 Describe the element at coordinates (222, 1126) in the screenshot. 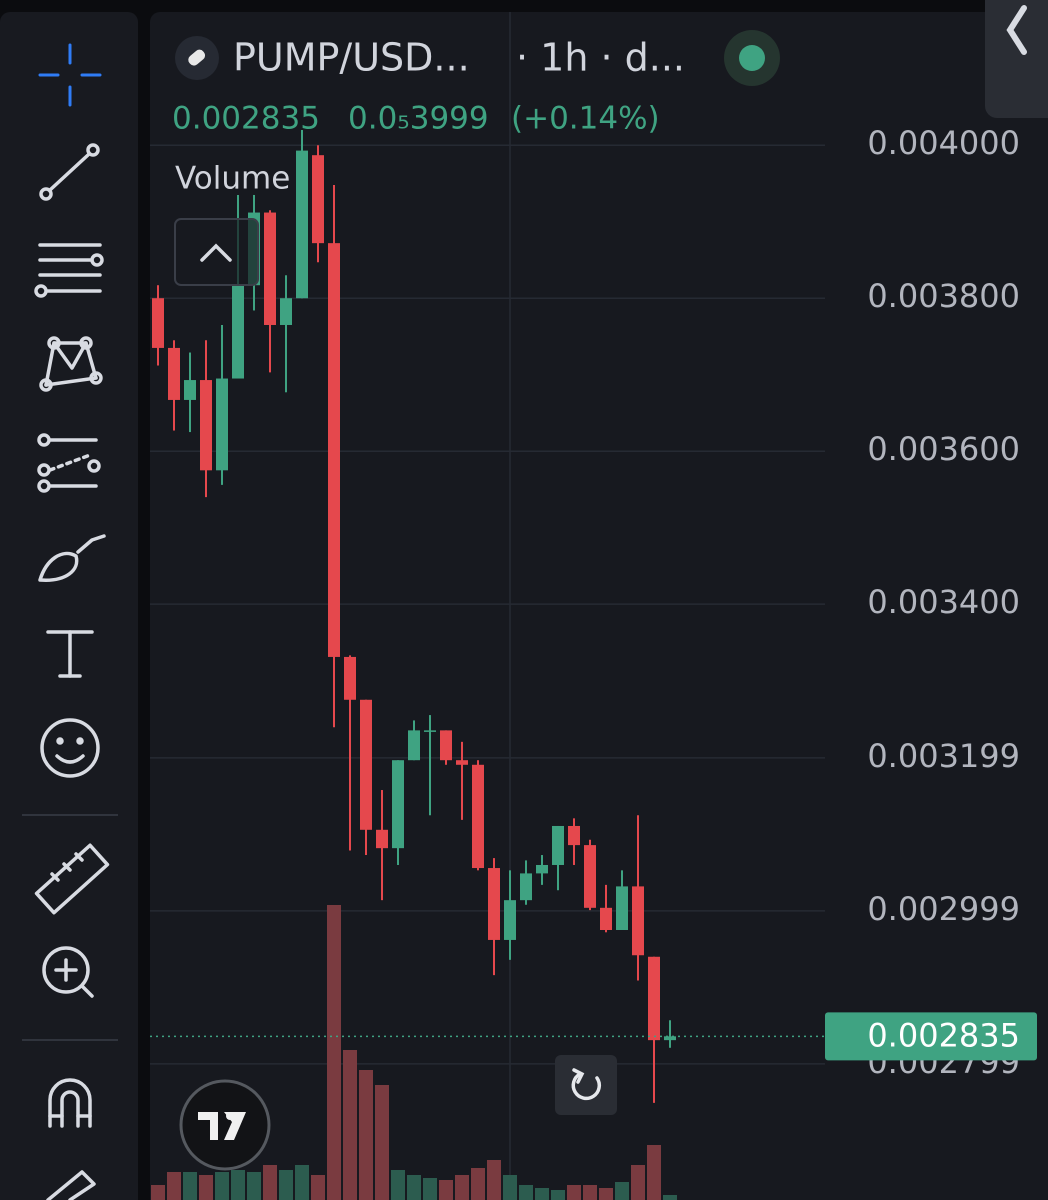

I see `logo` at that location.